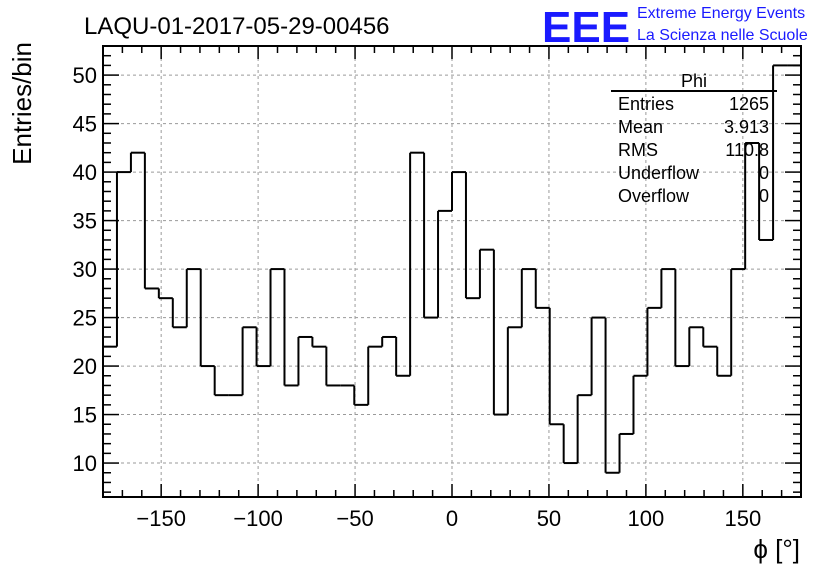 The width and height of the screenshot is (836, 572). Describe the element at coordinates (85, 75) in the screenshot. I see `y-tick-label: 50` at that location.